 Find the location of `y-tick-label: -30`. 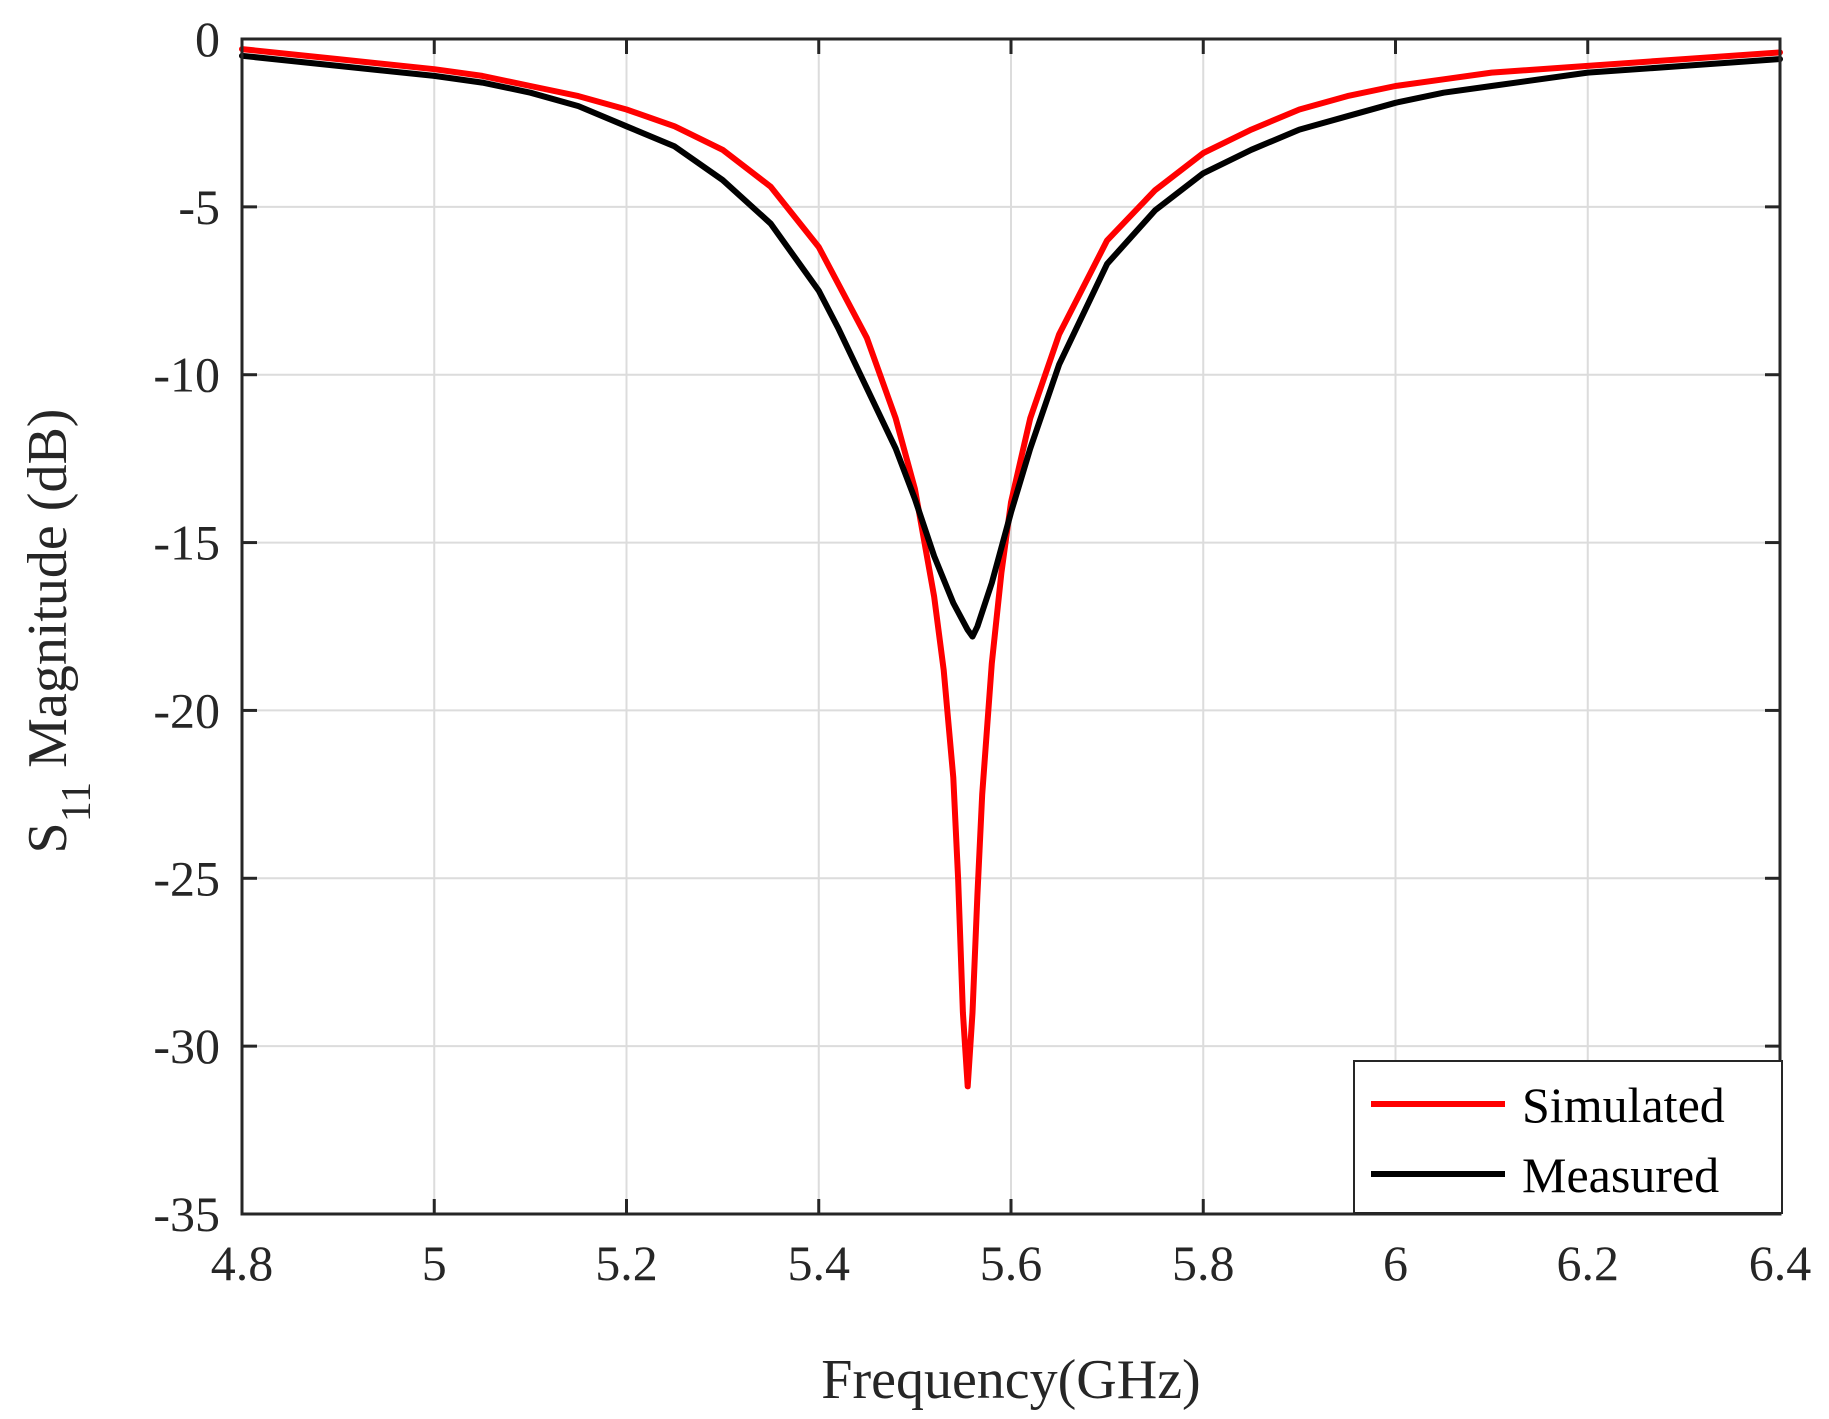

y-tick-label: -30 is located at coordinates (186, 1046).